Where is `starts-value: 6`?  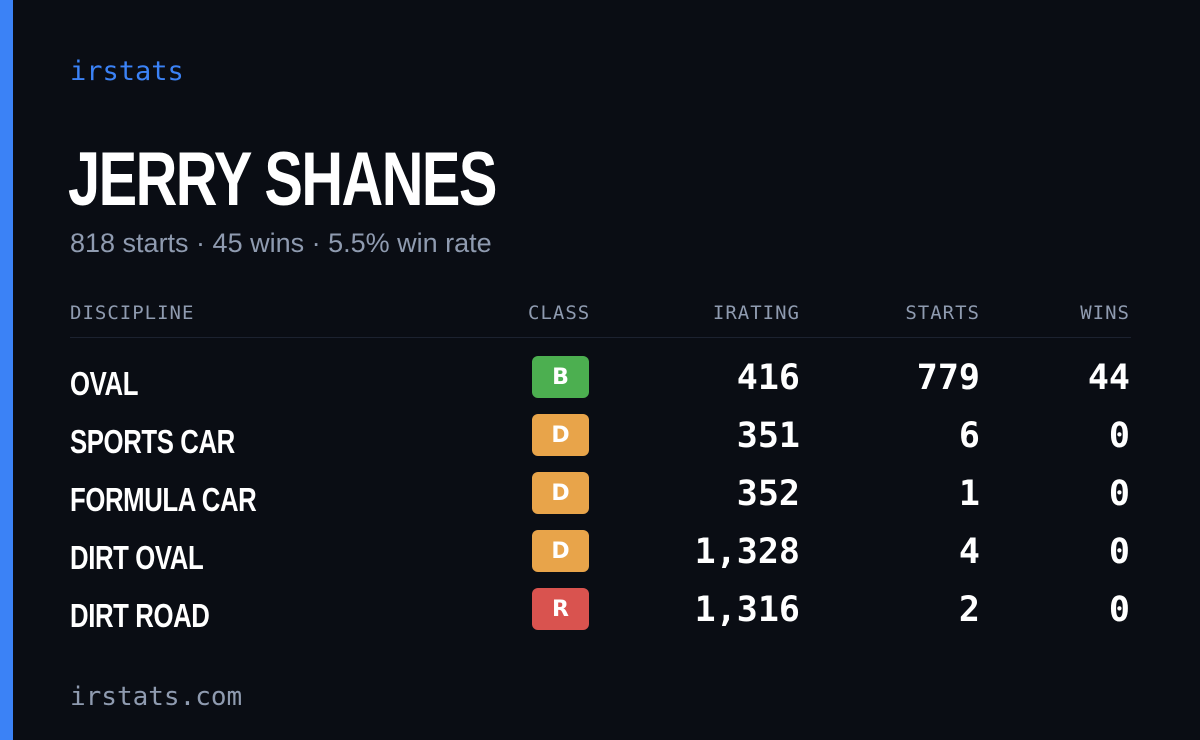
starts-value: 6 is located at coordinates (969, 436).